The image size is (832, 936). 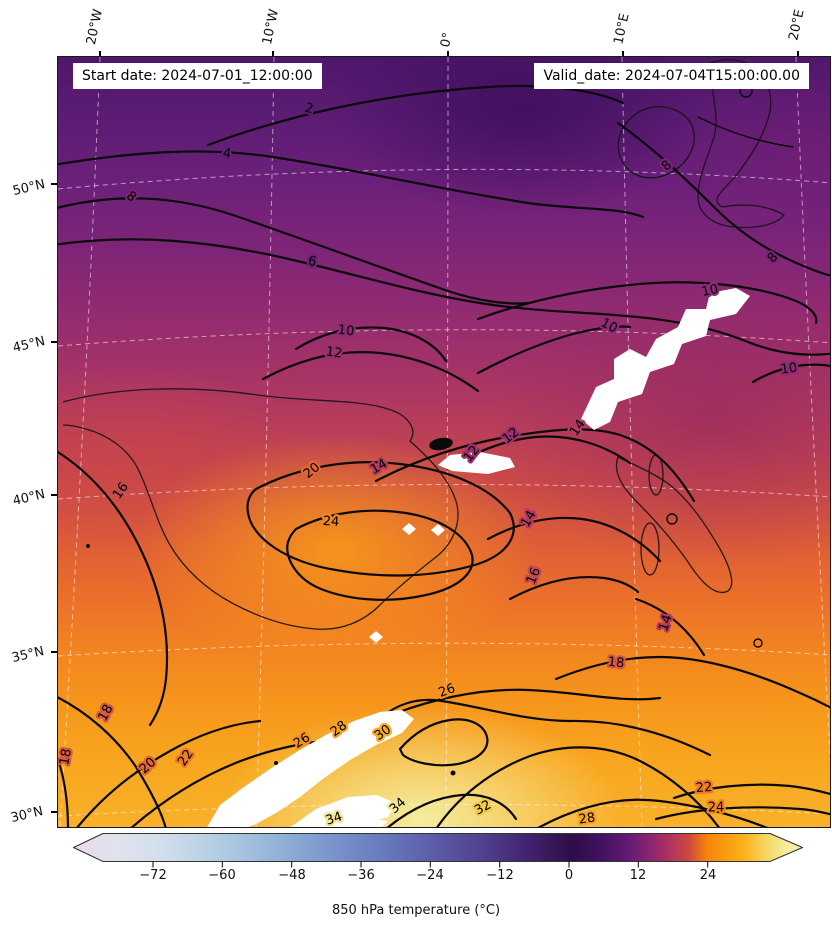 I want to click on lat-tick-label: 45°N, so click(x=29, y=345).